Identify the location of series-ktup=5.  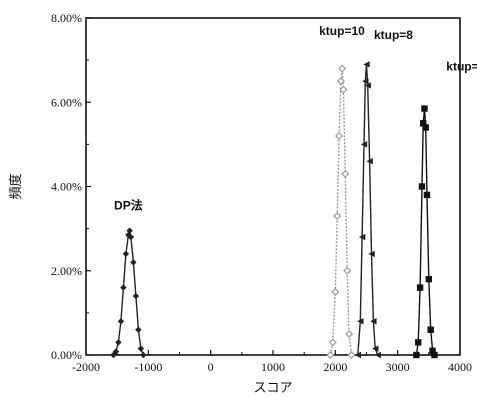
(425, 232).